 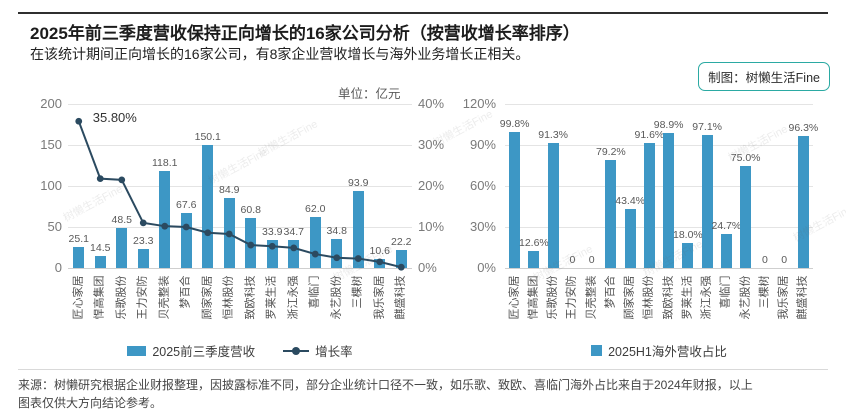 What do you see at coordinates (423, 13) in the screenshot?
I see `top-divider` at bounding box center [423, 13].